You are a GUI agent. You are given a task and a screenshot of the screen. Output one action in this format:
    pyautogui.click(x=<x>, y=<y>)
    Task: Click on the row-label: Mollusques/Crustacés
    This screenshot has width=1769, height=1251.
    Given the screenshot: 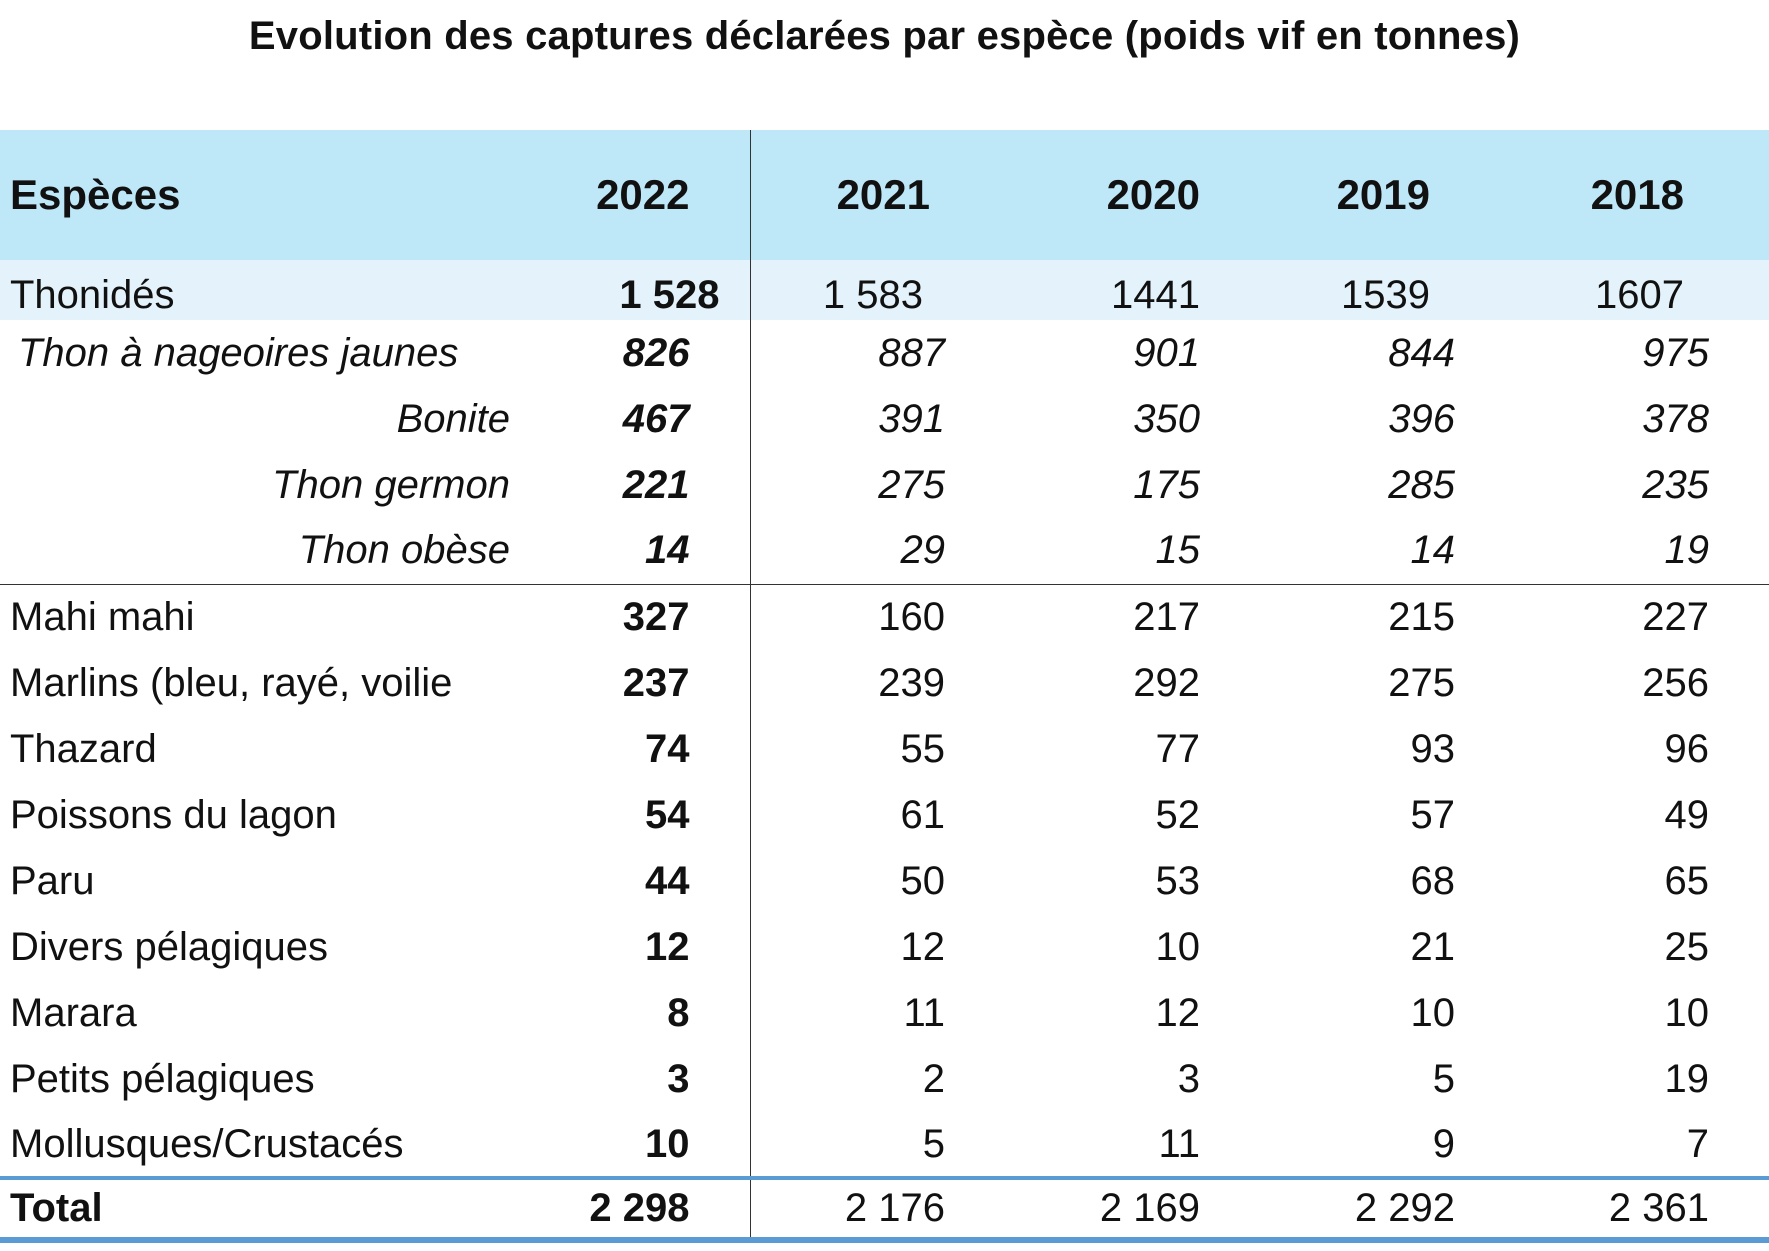 What is the action you would take?
    pyautogui.click(x=265, y=1146)
    